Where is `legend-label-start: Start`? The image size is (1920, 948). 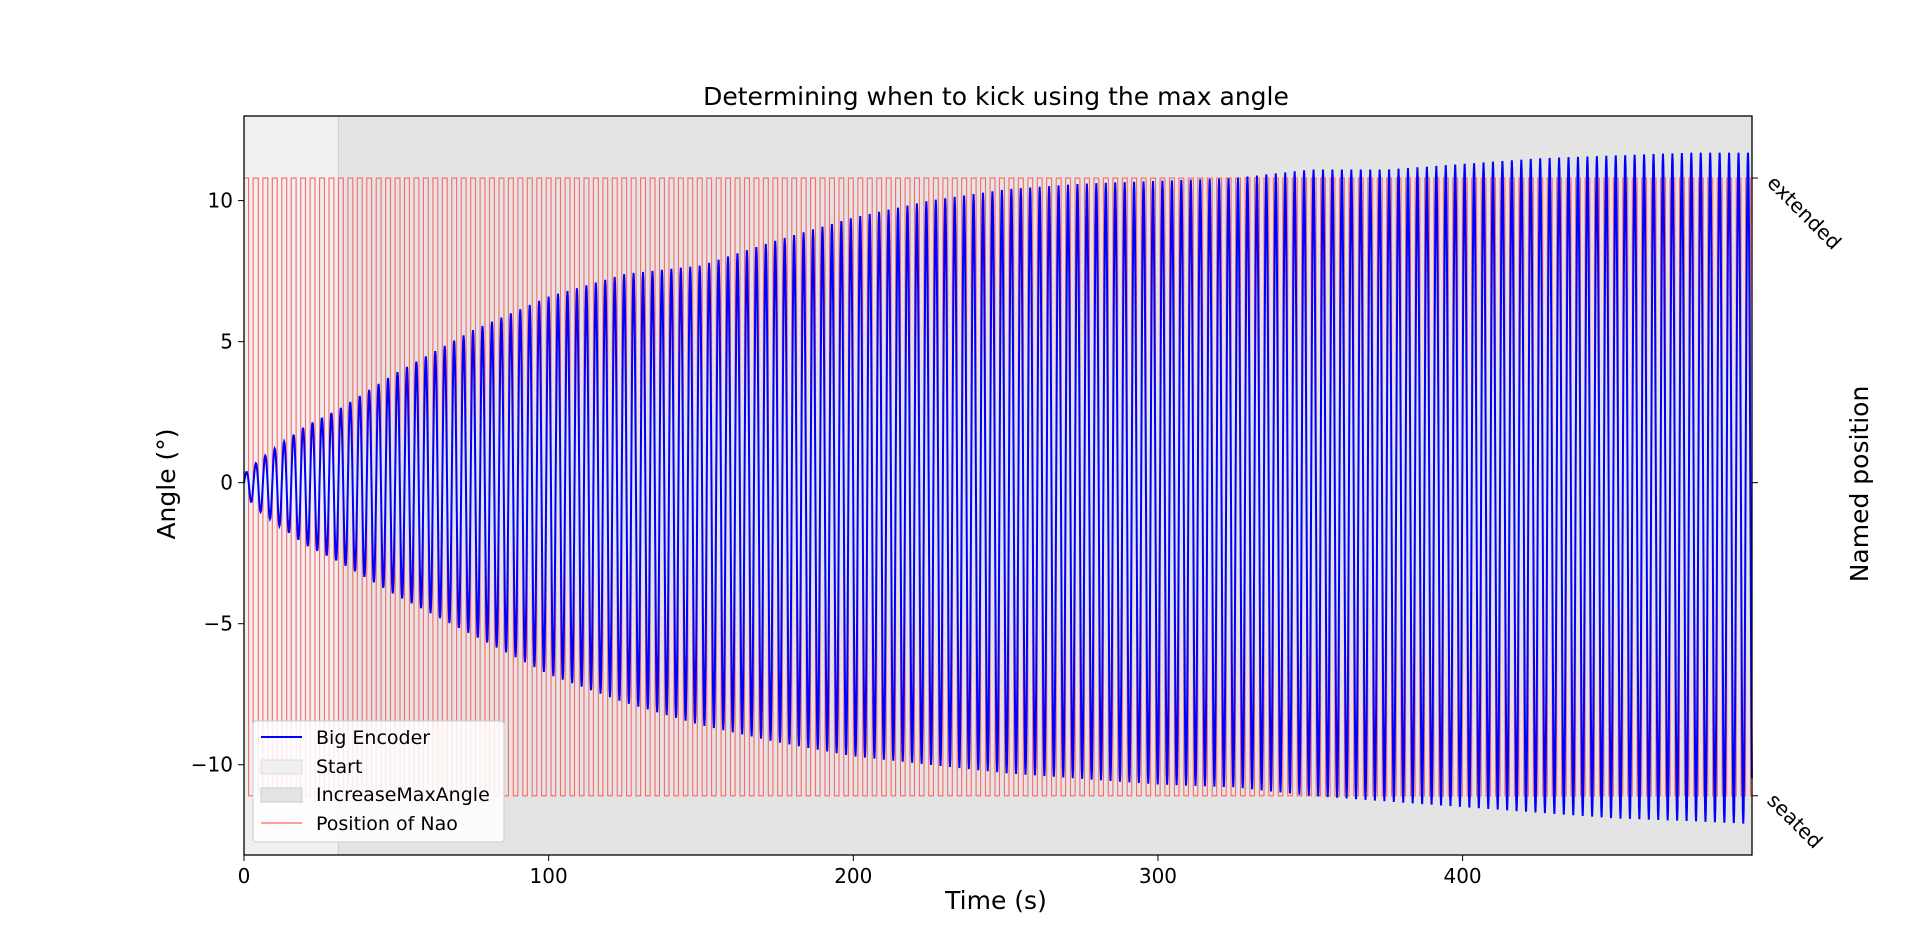 legend-label-start: Start is located at coordinates (339, 767).